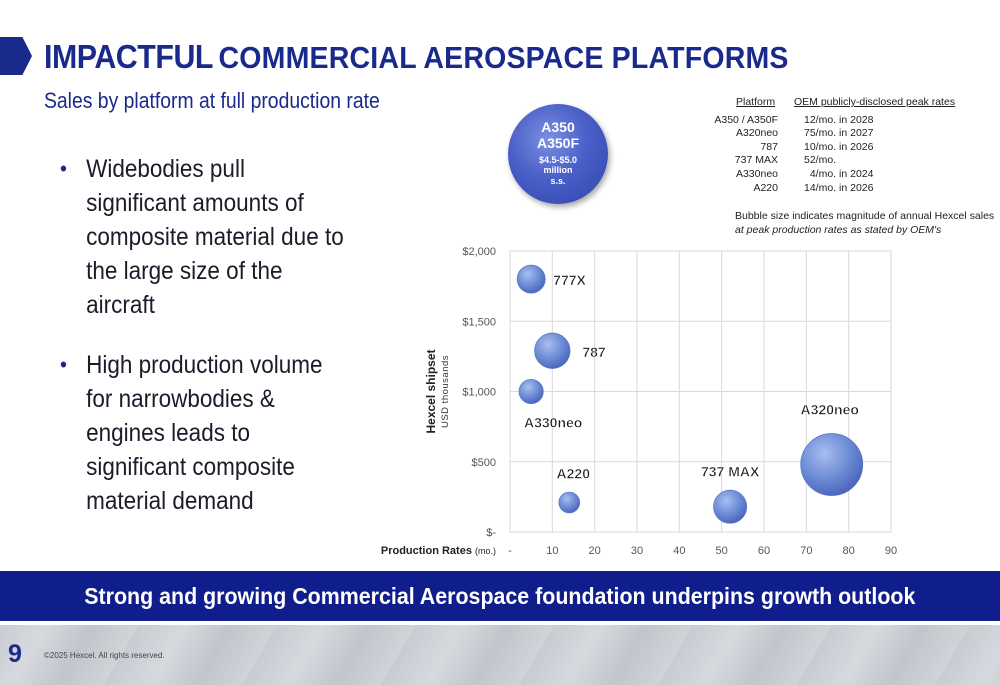  What do you see at coordinates (746, 120) in the screenshot?
I see `rates-platform: A350 / A350F` at bounding box center [746, 120].